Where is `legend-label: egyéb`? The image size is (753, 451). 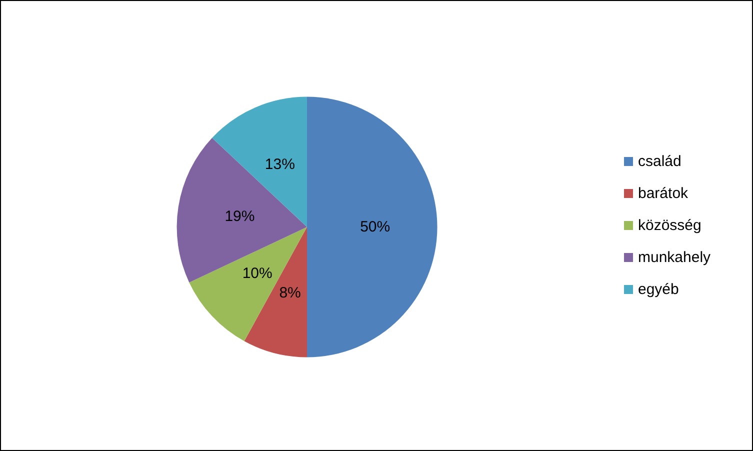
legend-label: egyéb is located at coordinates (658, 289).